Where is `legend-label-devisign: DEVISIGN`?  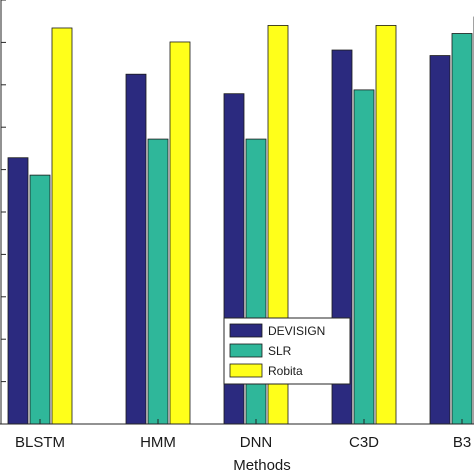 legend-label-devisign: DEVISIGN is located at coordinates (296, 331).